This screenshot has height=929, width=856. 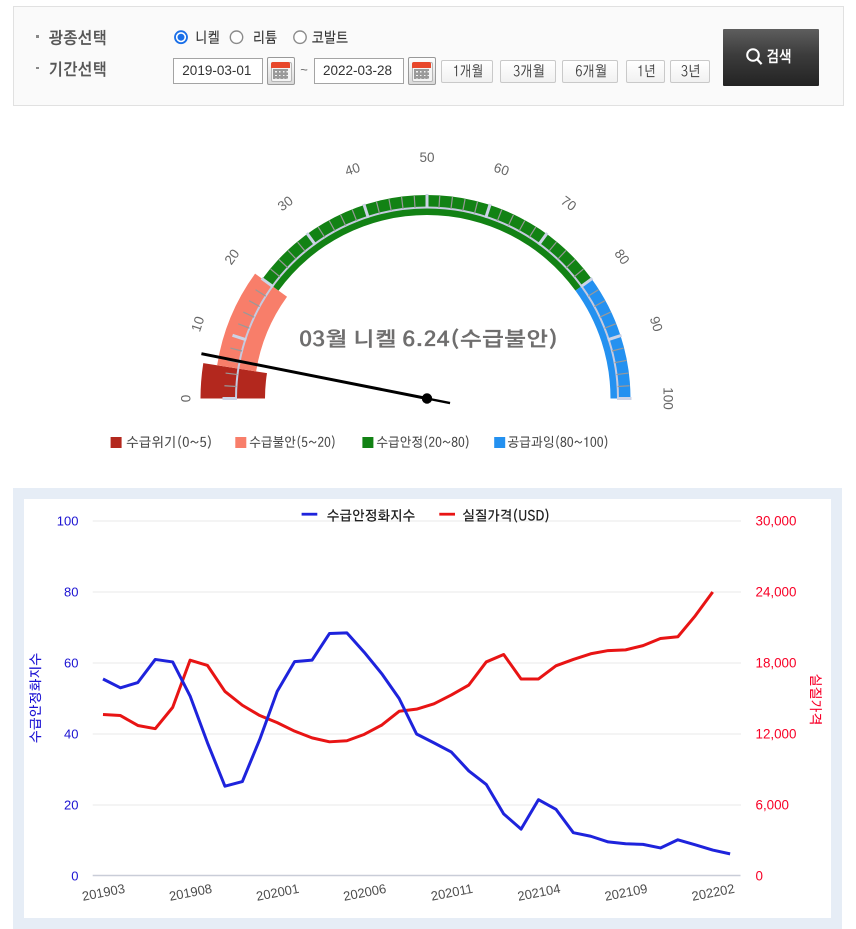 I want to click on svg-text: 202001, so click(x=277, y=892).